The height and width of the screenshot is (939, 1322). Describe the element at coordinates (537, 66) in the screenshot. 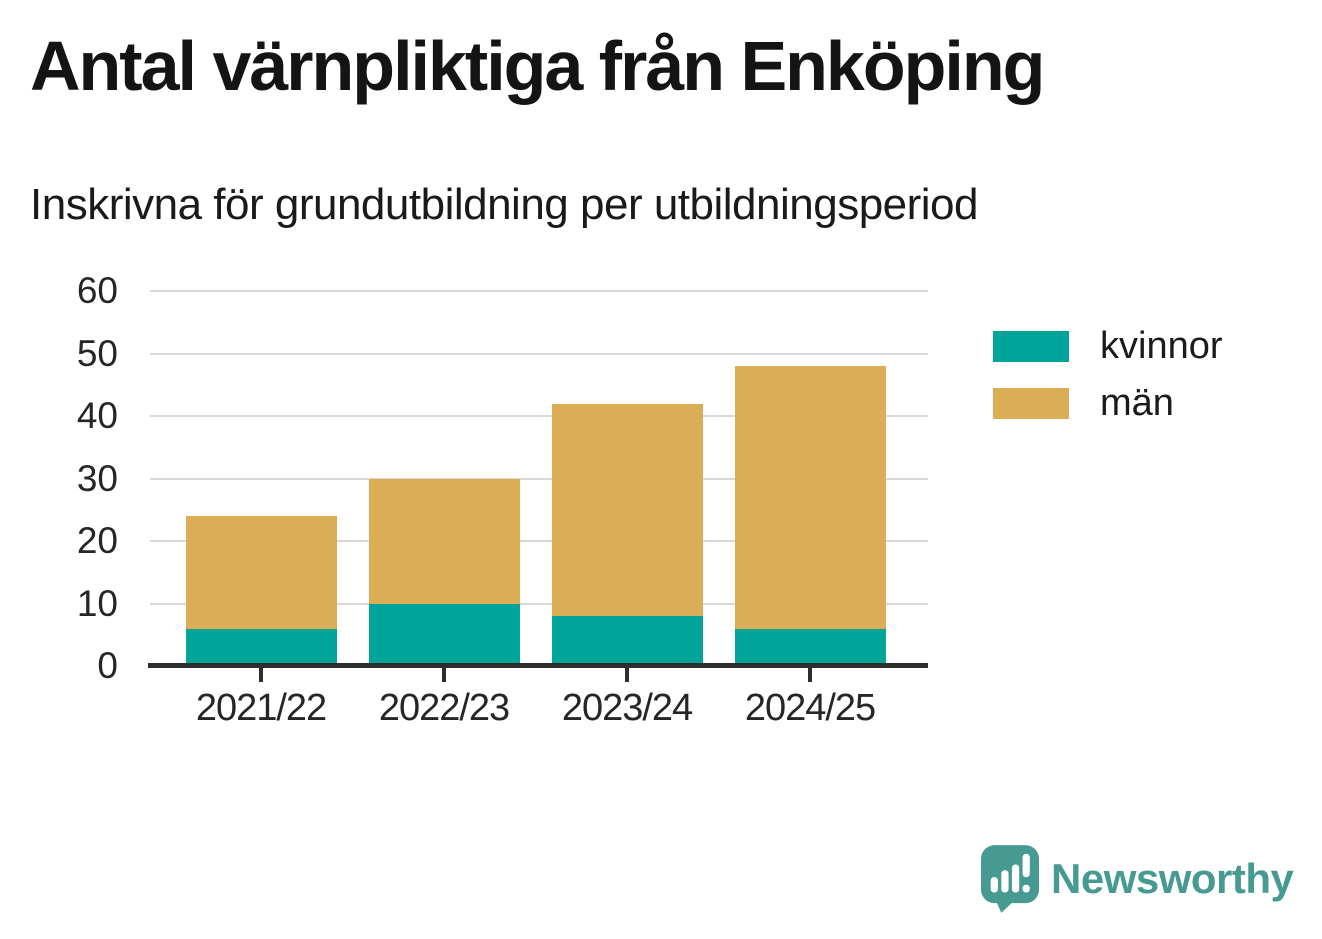

I see `chart-title: Antal värnpliktiga från Enköping` at that location.